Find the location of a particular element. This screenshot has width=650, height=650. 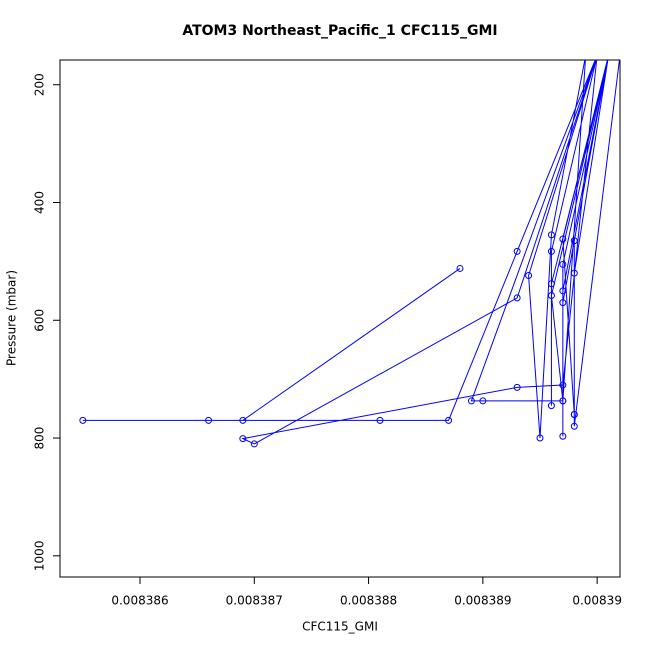

y-tick-label: 400 is located at coordinates (40, 202).